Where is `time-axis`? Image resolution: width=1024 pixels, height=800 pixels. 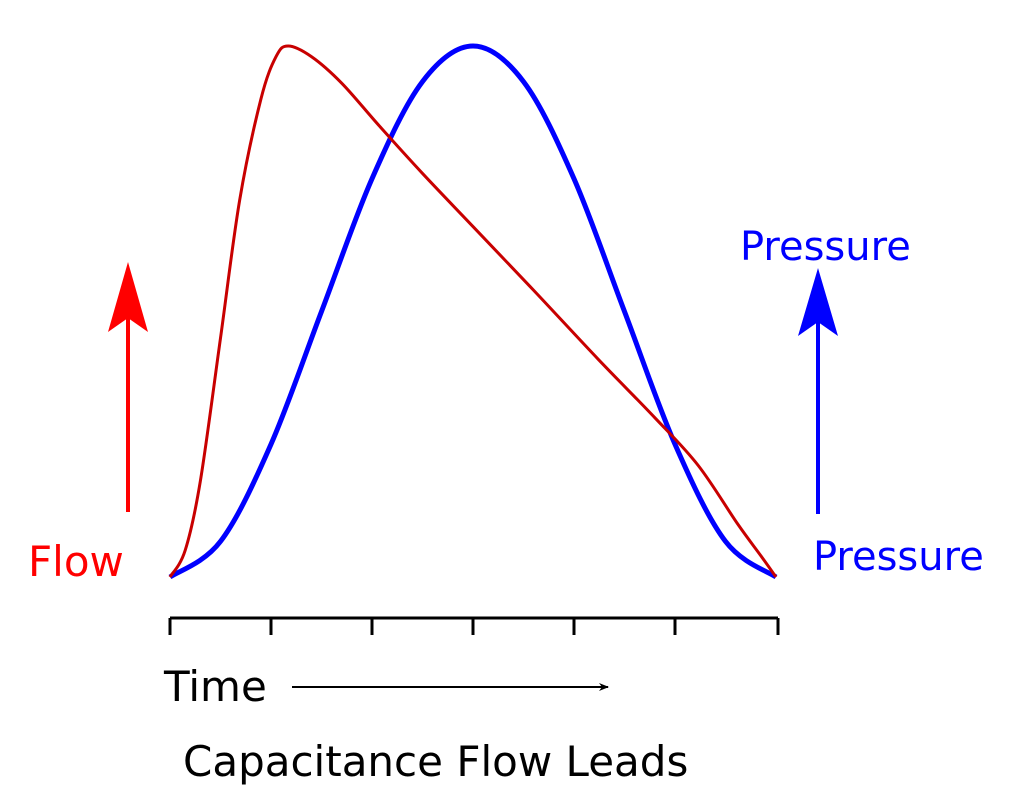 time-axis is located at coordinates (474, 625).